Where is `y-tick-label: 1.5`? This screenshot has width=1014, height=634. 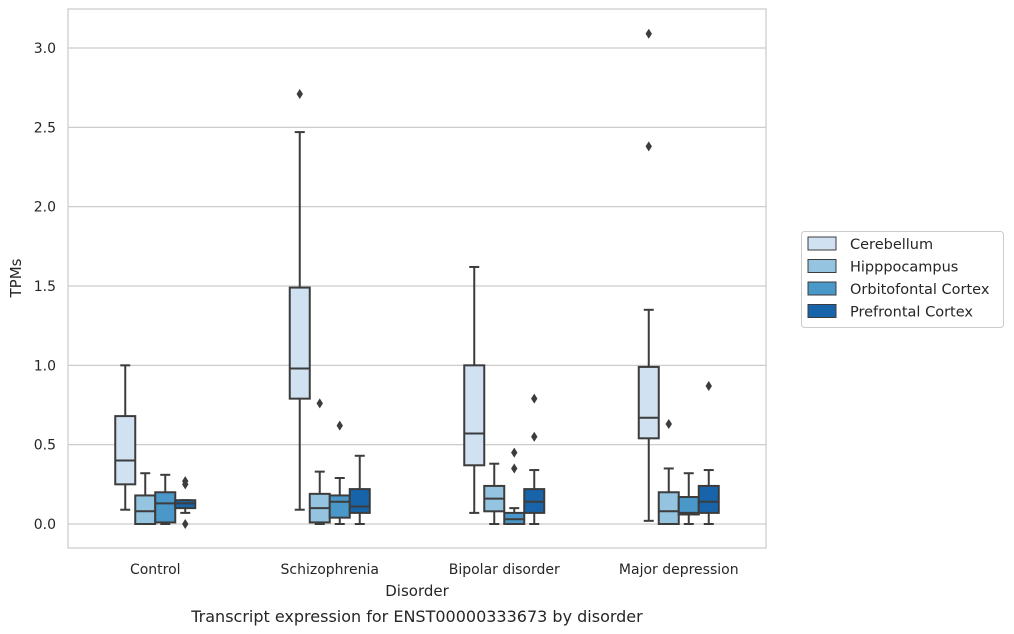
y-tick-label: 1.5 is located at coordinates (45, 287).